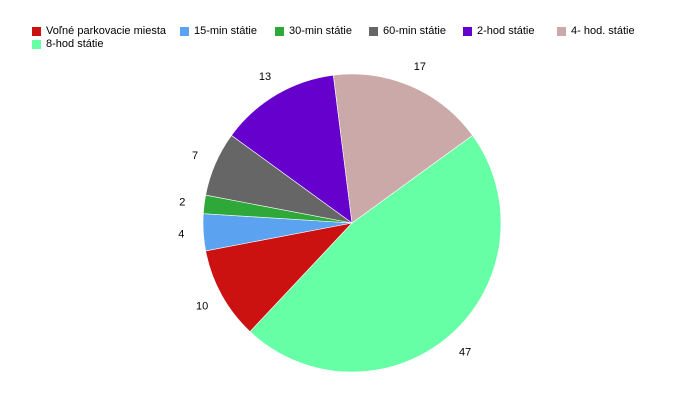 The image size is (684, 418). I want to click on legend-label: 30-min státie, so click(320, 31).